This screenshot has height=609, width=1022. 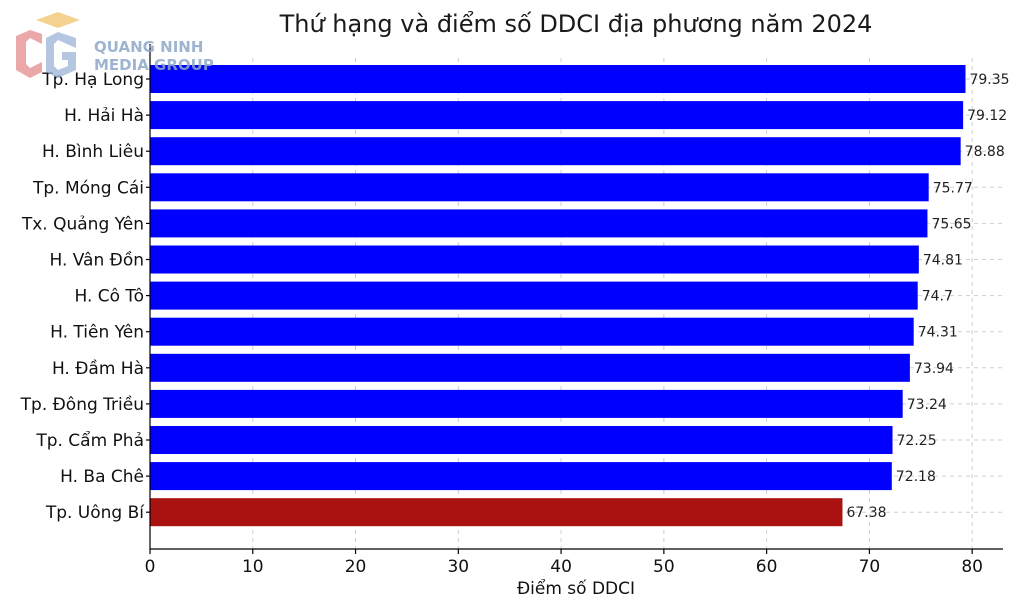 I want to click on category-label: H. Hải Hà, so click(x=104, y=116).